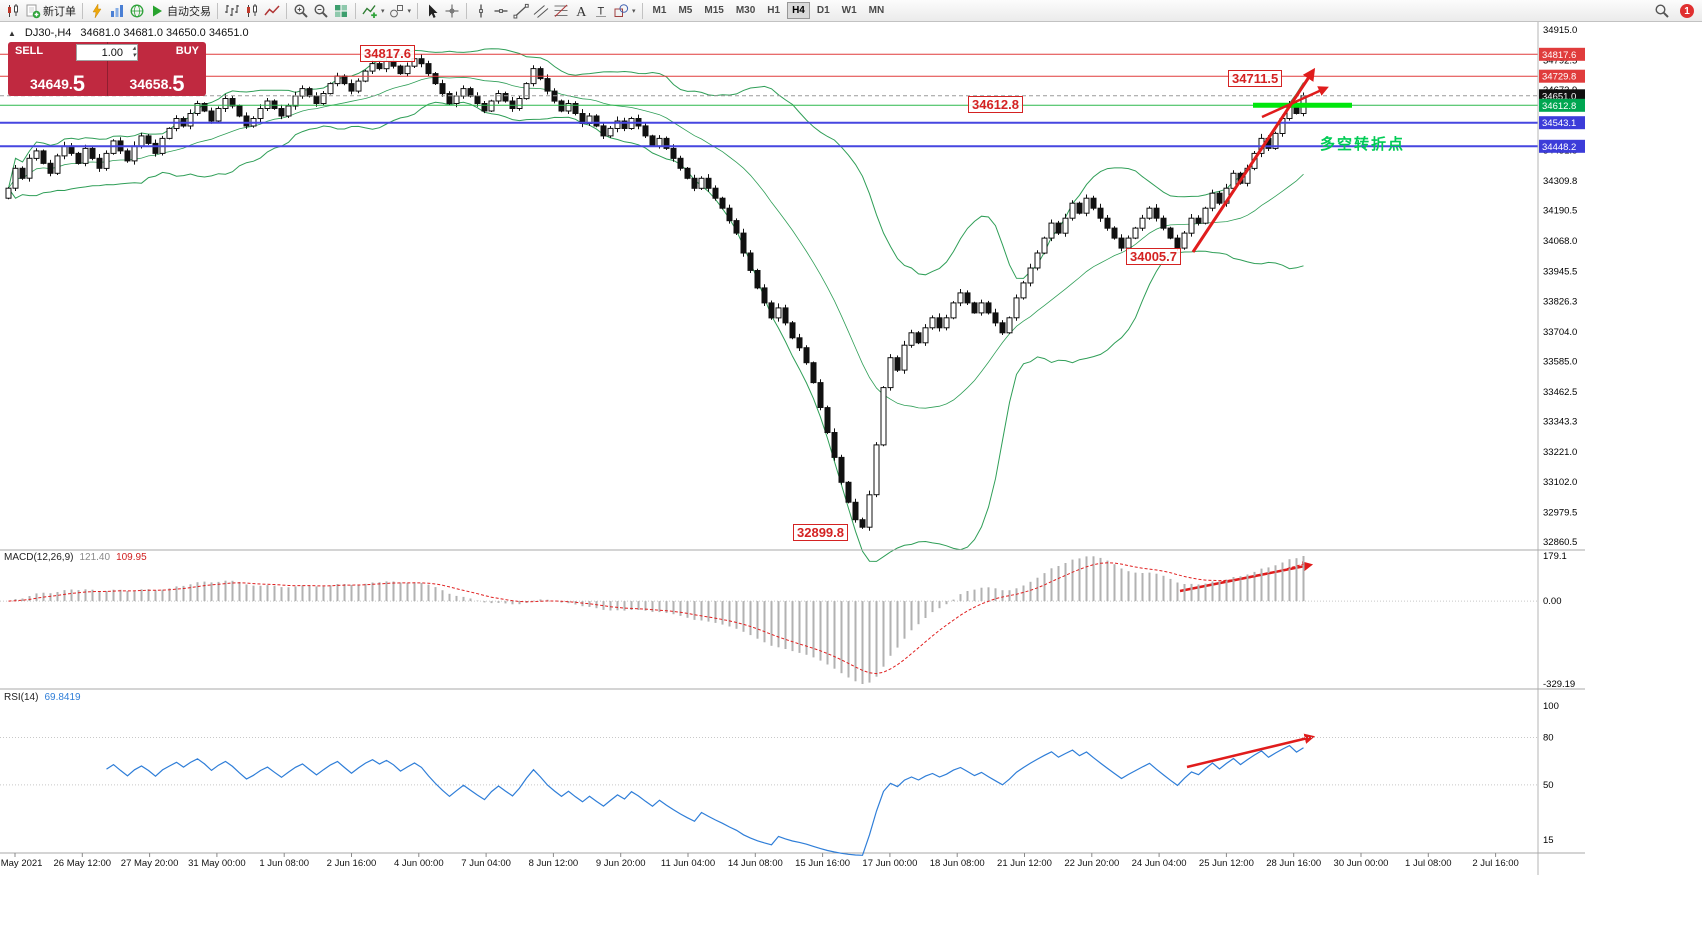  I want to click on horizontal-line-button, so click(501, 11).